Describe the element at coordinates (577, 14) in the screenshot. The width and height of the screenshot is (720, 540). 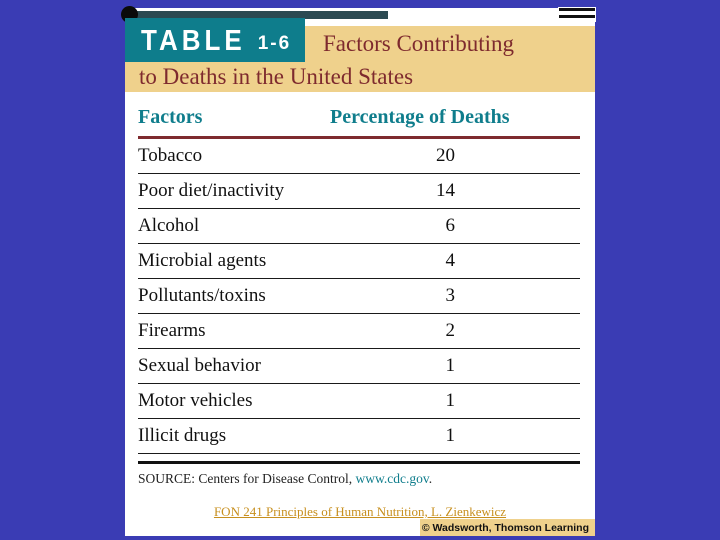
I see `striped-decoration` at that location.